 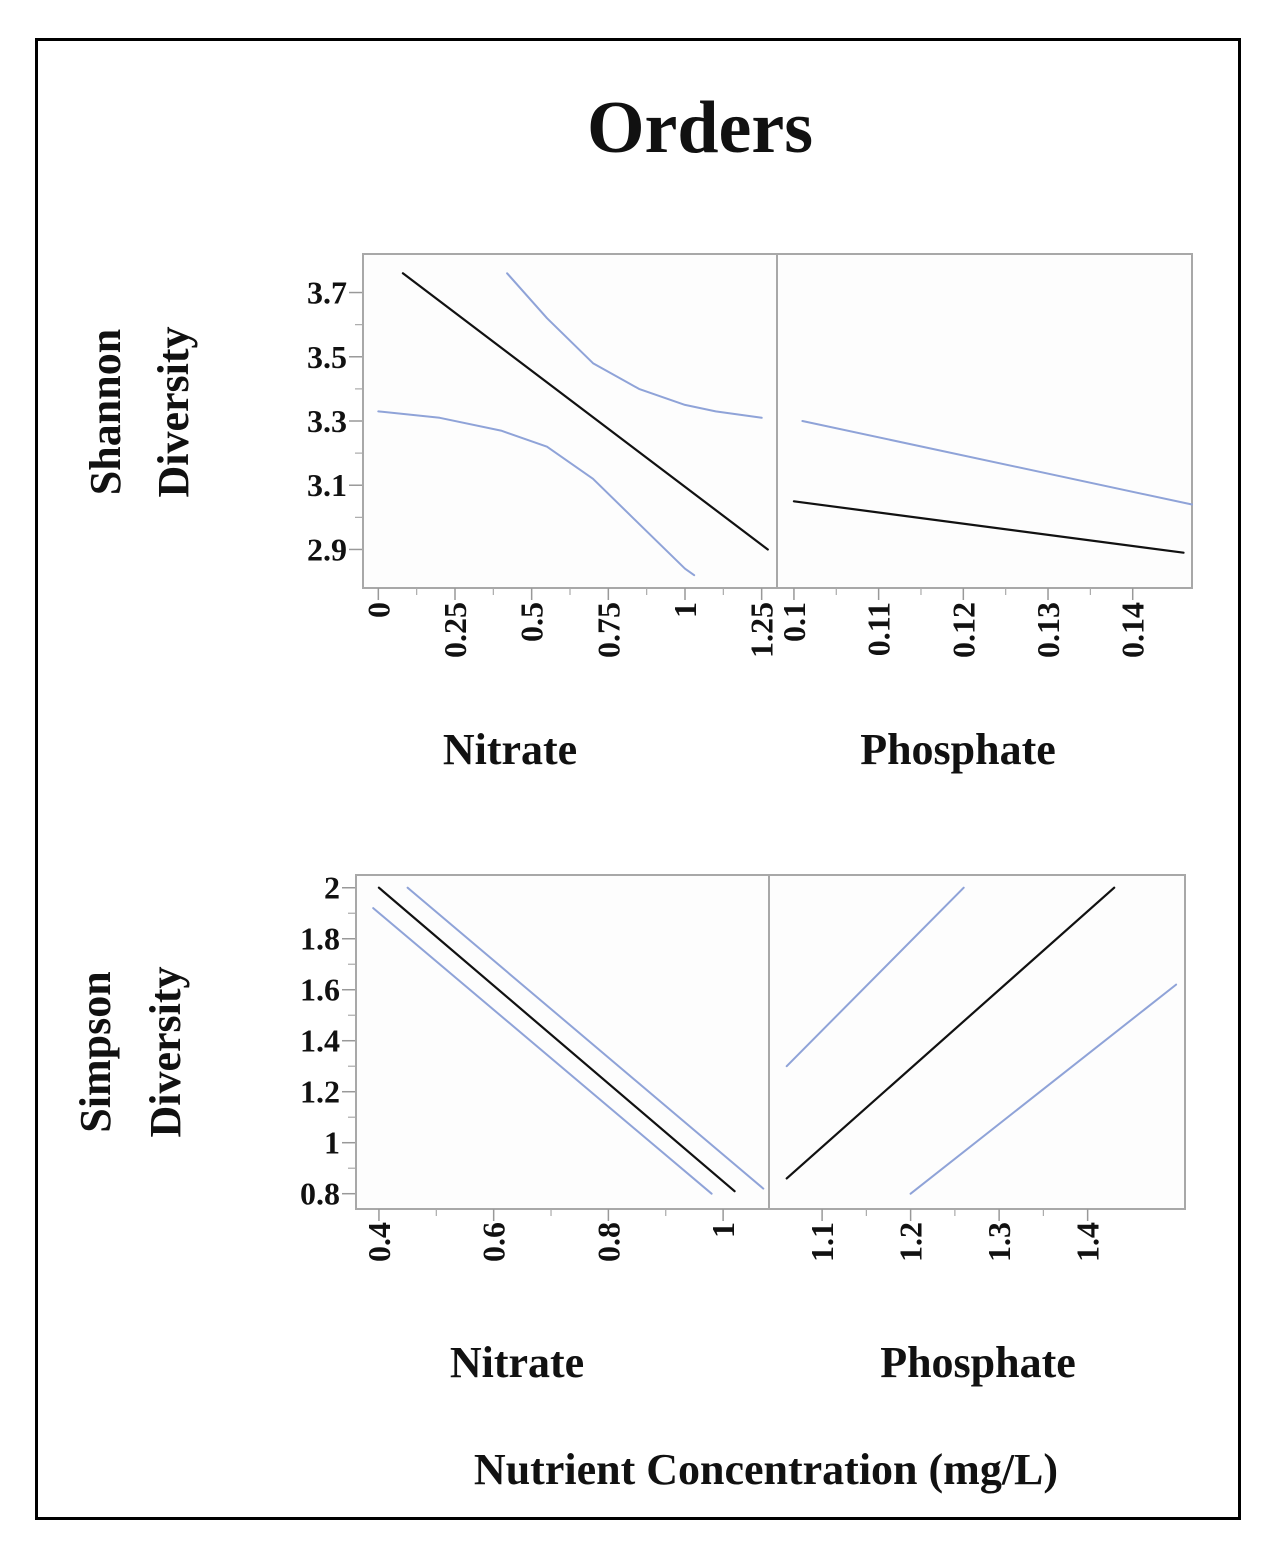 I want to click on y-tick-label: 3.5, so click(x=327, y=357).